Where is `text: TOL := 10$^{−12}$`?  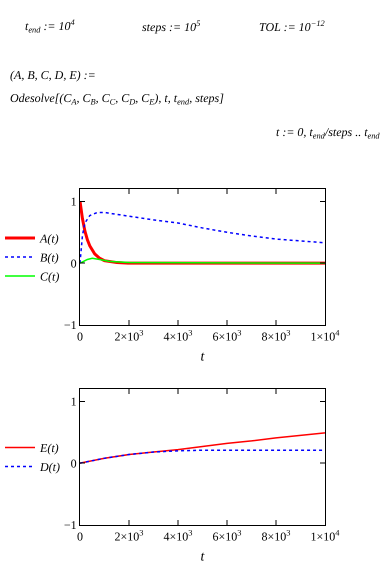
text: TOL := 10$^{−12}$ is located at coordinates (292, 26).